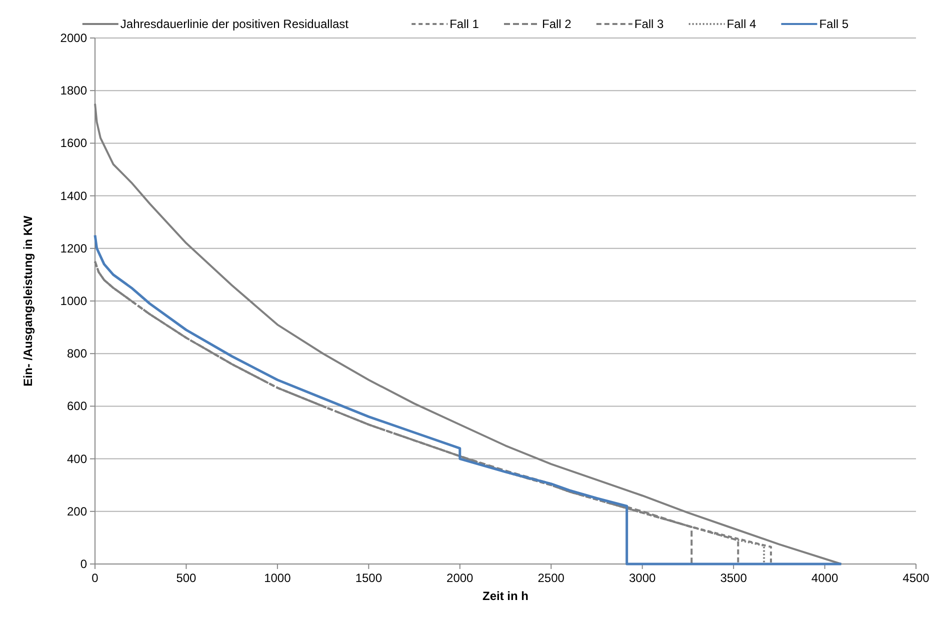  Describe the element at coordinates (465, 24) in the screenshot. I see `legend-label: Fall 1` at that location.